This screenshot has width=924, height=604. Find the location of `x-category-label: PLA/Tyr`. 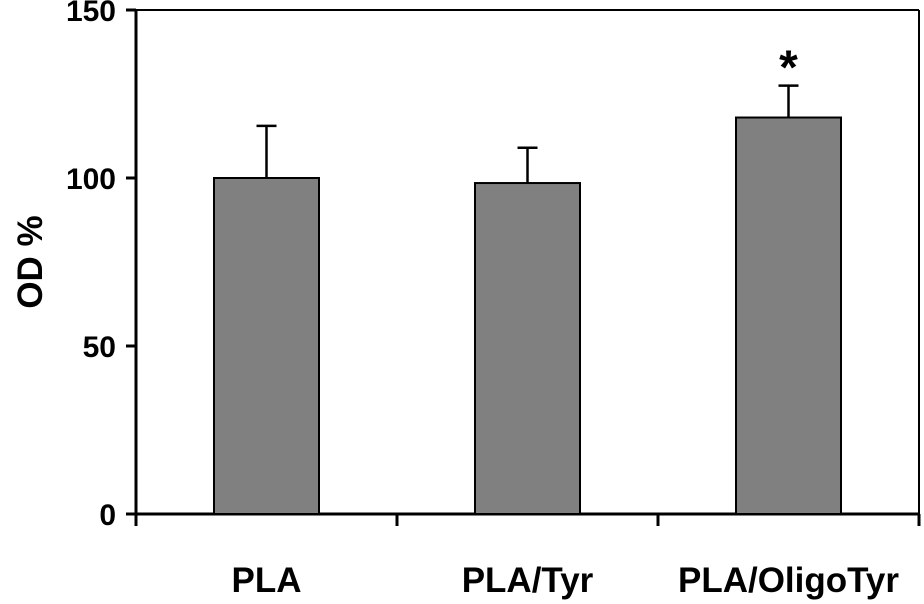

x-category-label: PLA/Tyr is located at coordinates (528, 580).